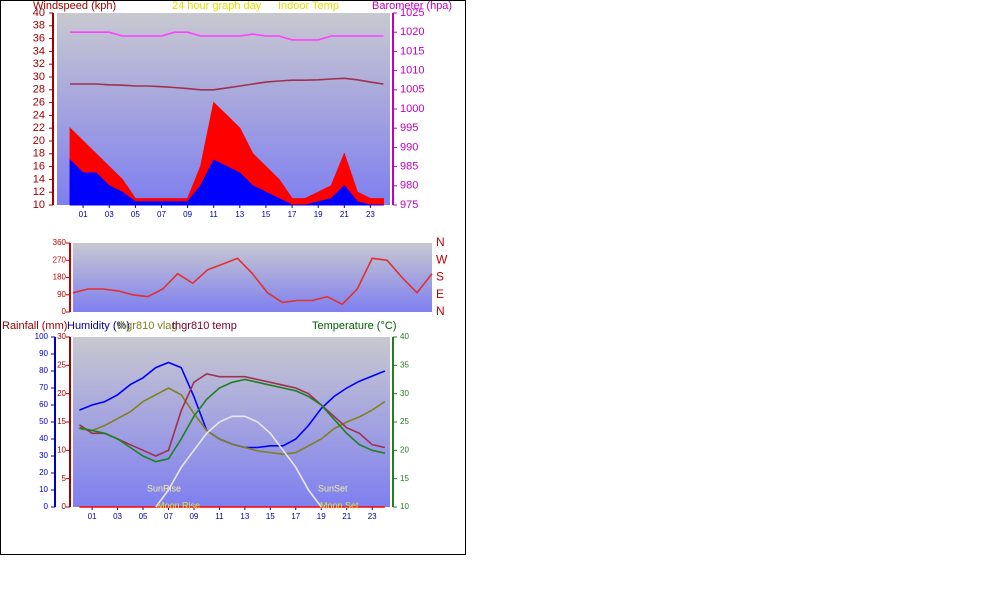 The width and height of the screenshot is (1008, 615). Describe the element at coordinates (60, 259) in the screenshot. I see `y-tick-label: 270` at that location.